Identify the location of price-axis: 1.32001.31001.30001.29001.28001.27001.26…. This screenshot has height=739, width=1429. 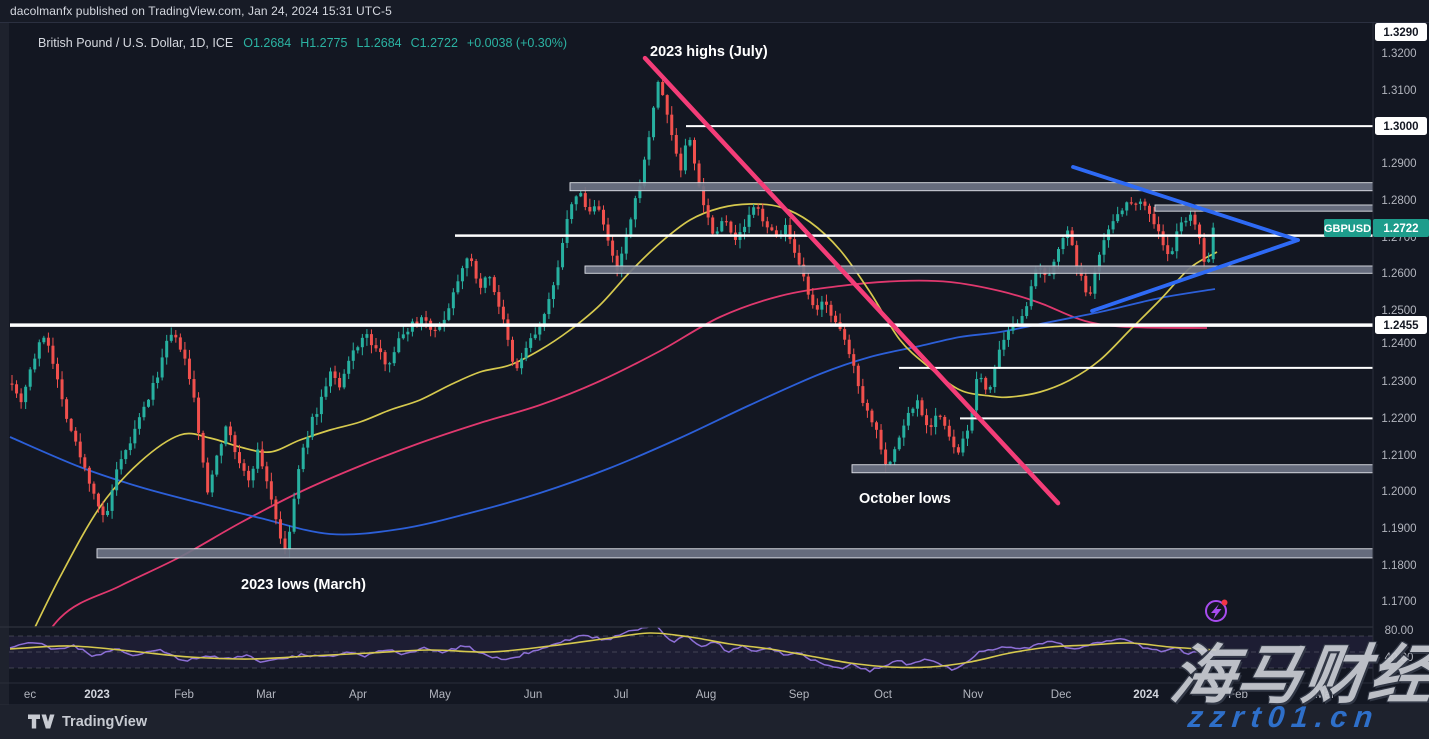
(1401, 343).